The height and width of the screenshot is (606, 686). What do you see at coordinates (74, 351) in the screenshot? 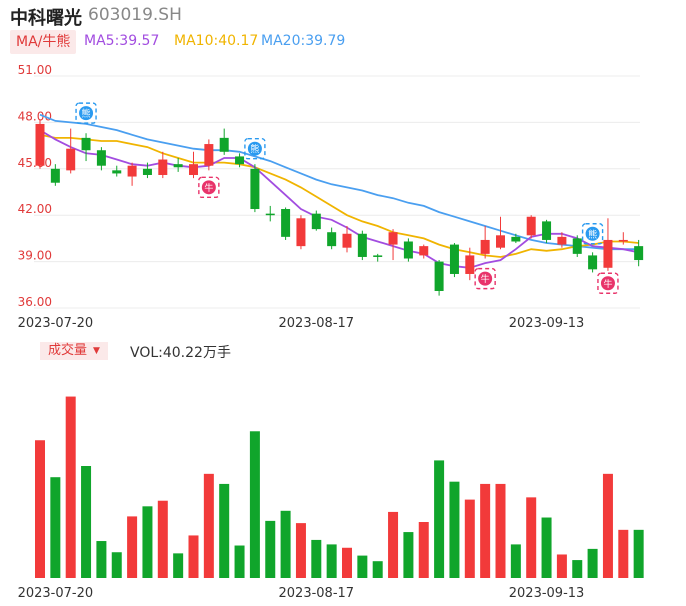
I see `volume-indicator-tab: 成交量 ▼` at bounding box center [74, 351].